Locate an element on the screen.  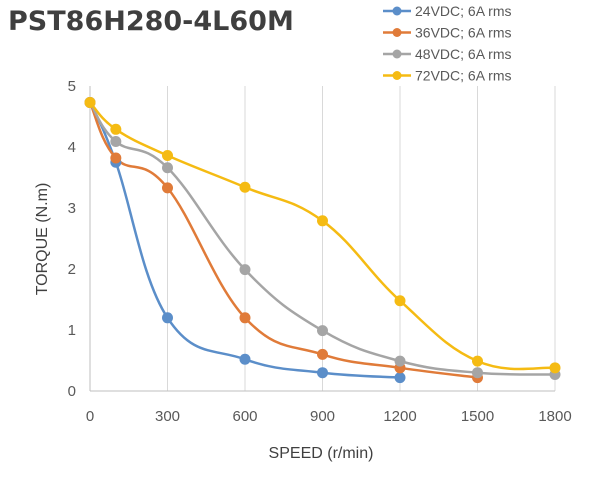
y-axis-title: TORQUE (N.m) is located at coordinates (42, 239).